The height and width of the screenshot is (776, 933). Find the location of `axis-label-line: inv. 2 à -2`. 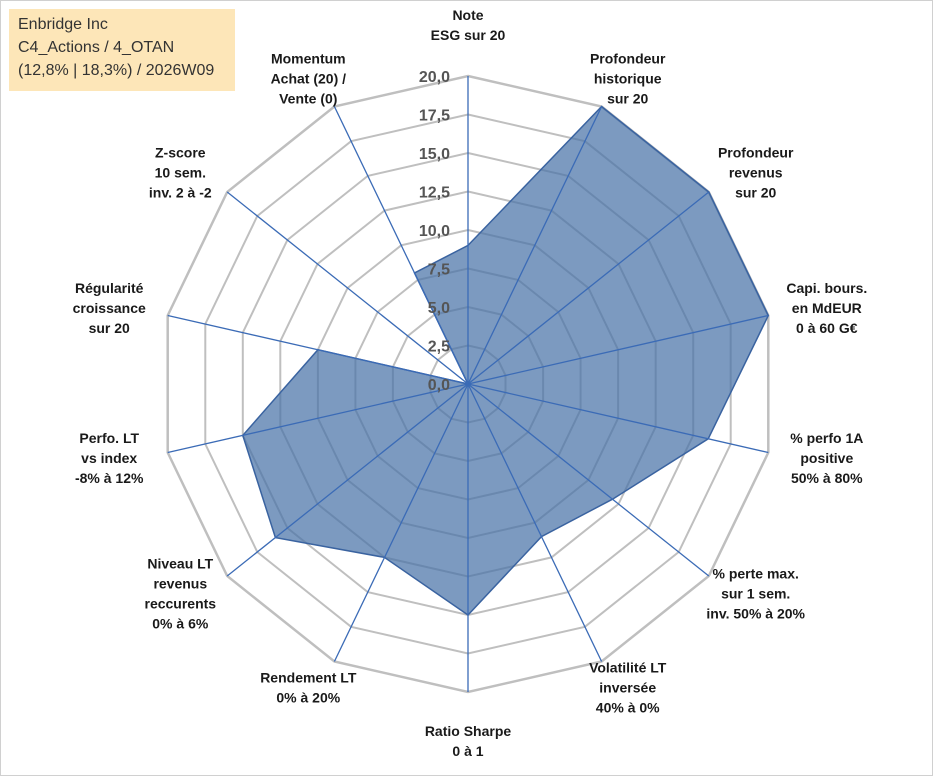

axis-label-line: inv. 2 à -2 is located at coordinates (180, 192).